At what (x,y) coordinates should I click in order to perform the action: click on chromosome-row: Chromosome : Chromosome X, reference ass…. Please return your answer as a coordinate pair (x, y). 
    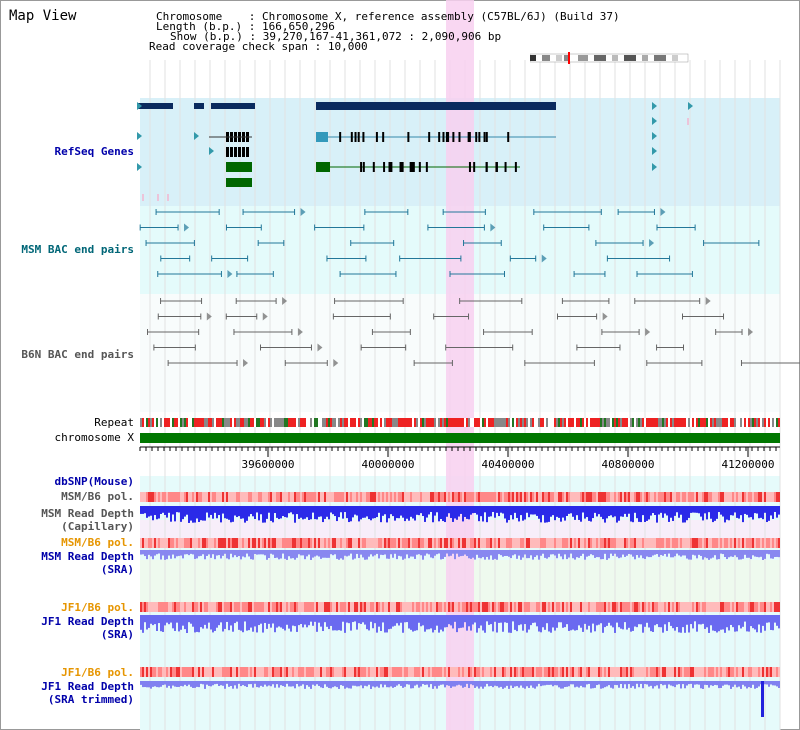
    Looking at the image, I should click on (388, 16).